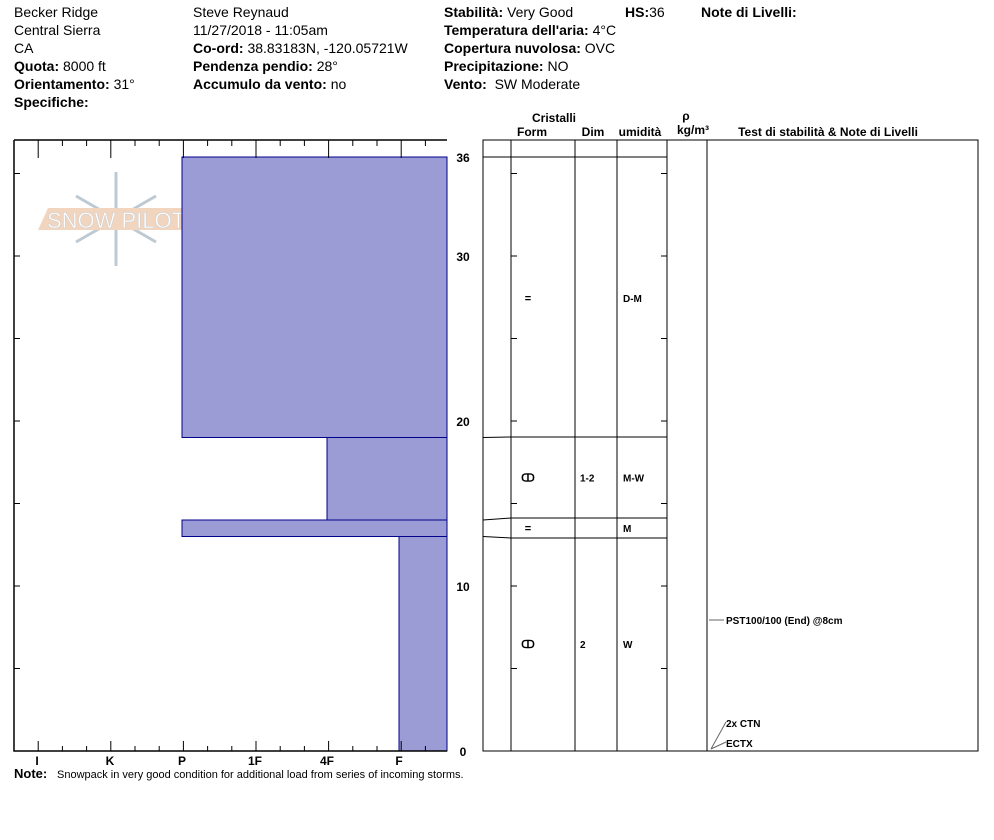  I want to click on depth-label: 10, so click(463, 587).